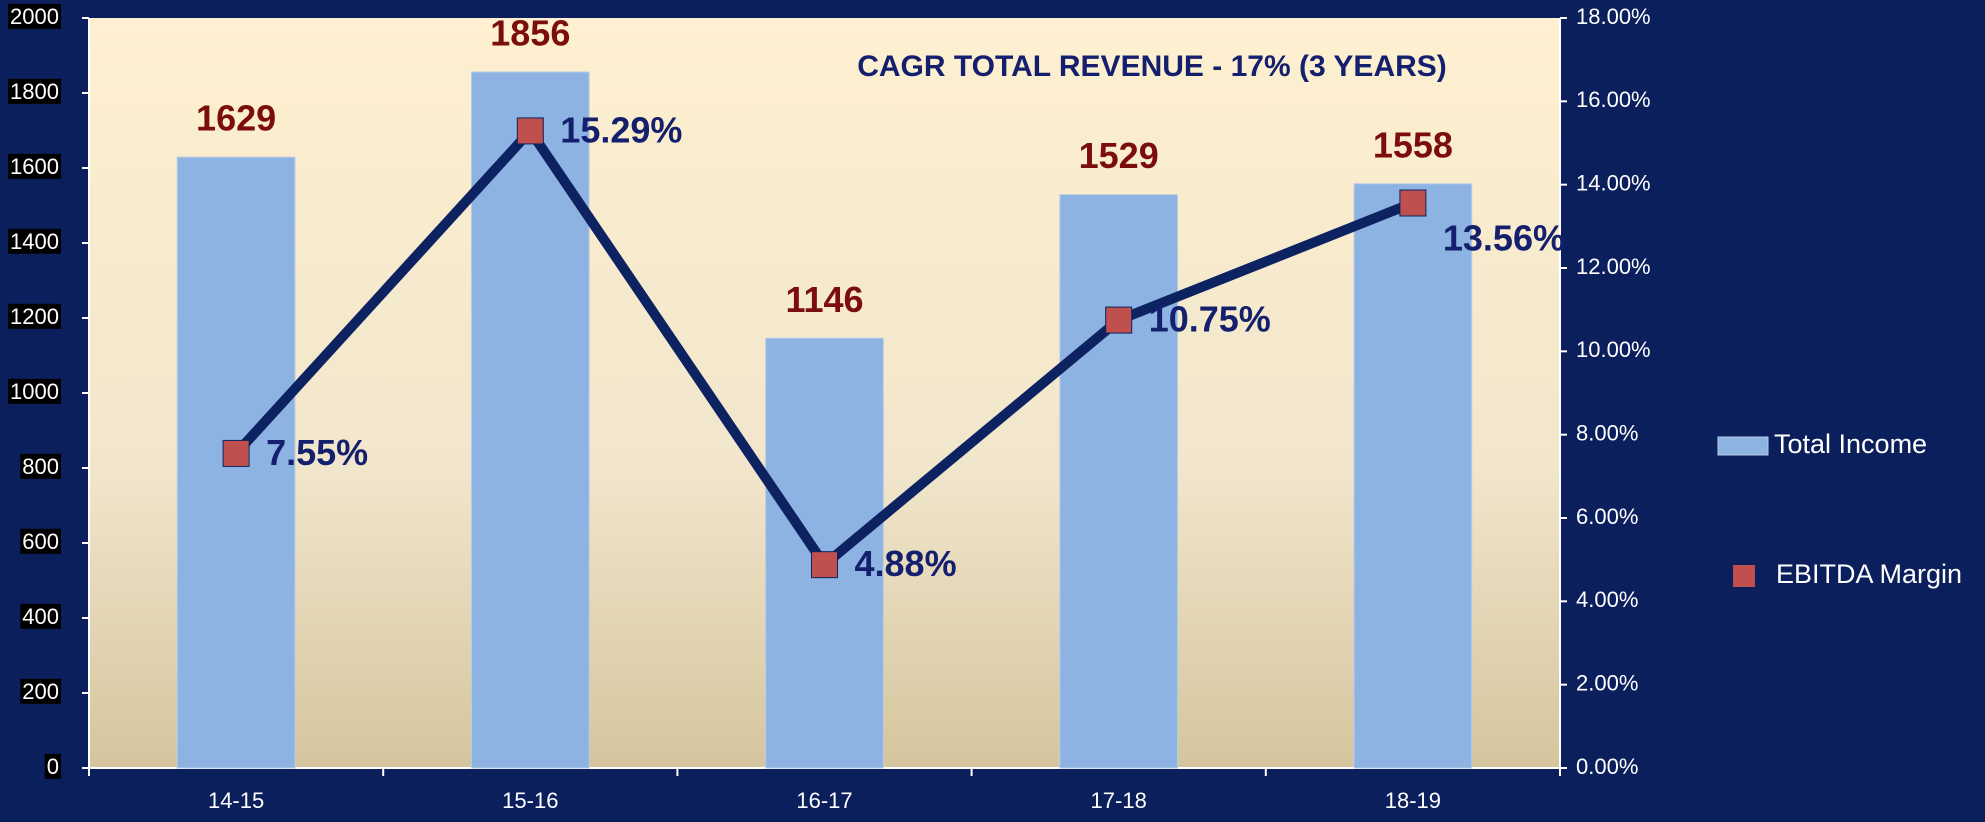 The image size is (1985, 822). Describe the element at coordinates (530, 800) in the screenshot. I see `x-tick-label: 15-16` at that location.